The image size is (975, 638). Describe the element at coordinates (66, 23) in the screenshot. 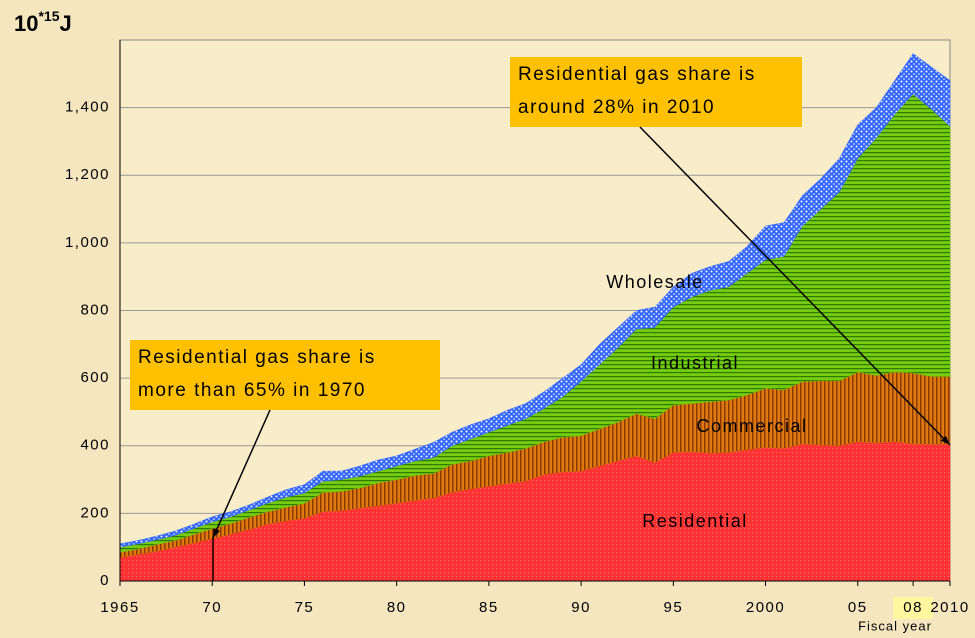

I see `unit-suffix: J` at that location.